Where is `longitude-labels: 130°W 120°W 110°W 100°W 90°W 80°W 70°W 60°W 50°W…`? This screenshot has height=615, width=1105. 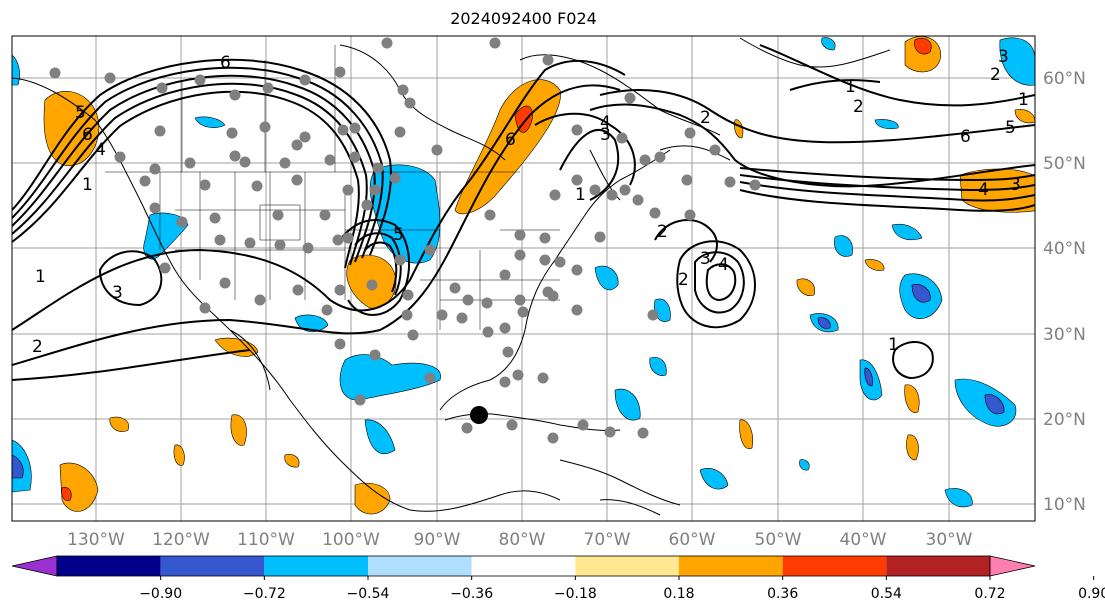
longitude-labels: 130°W 120°W 110°W 100°W 90°W 80°W 70°W 60°W 50°W… is located at coordinates (520, 540).